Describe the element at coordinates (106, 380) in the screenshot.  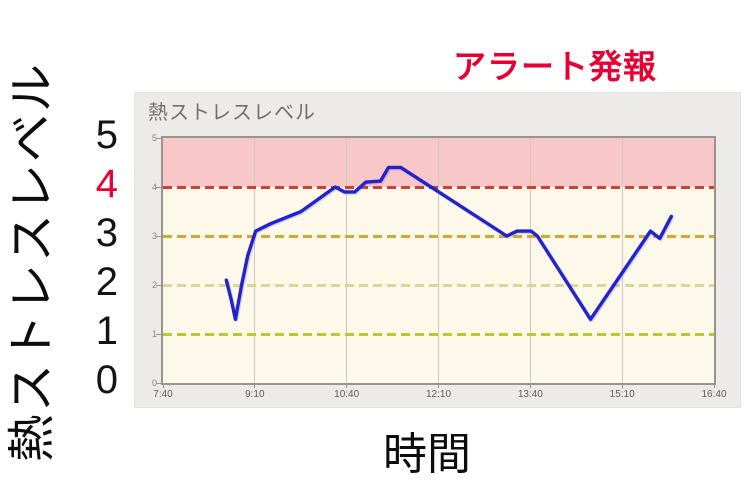
I see `y-axis-value-0: 0` at that location.